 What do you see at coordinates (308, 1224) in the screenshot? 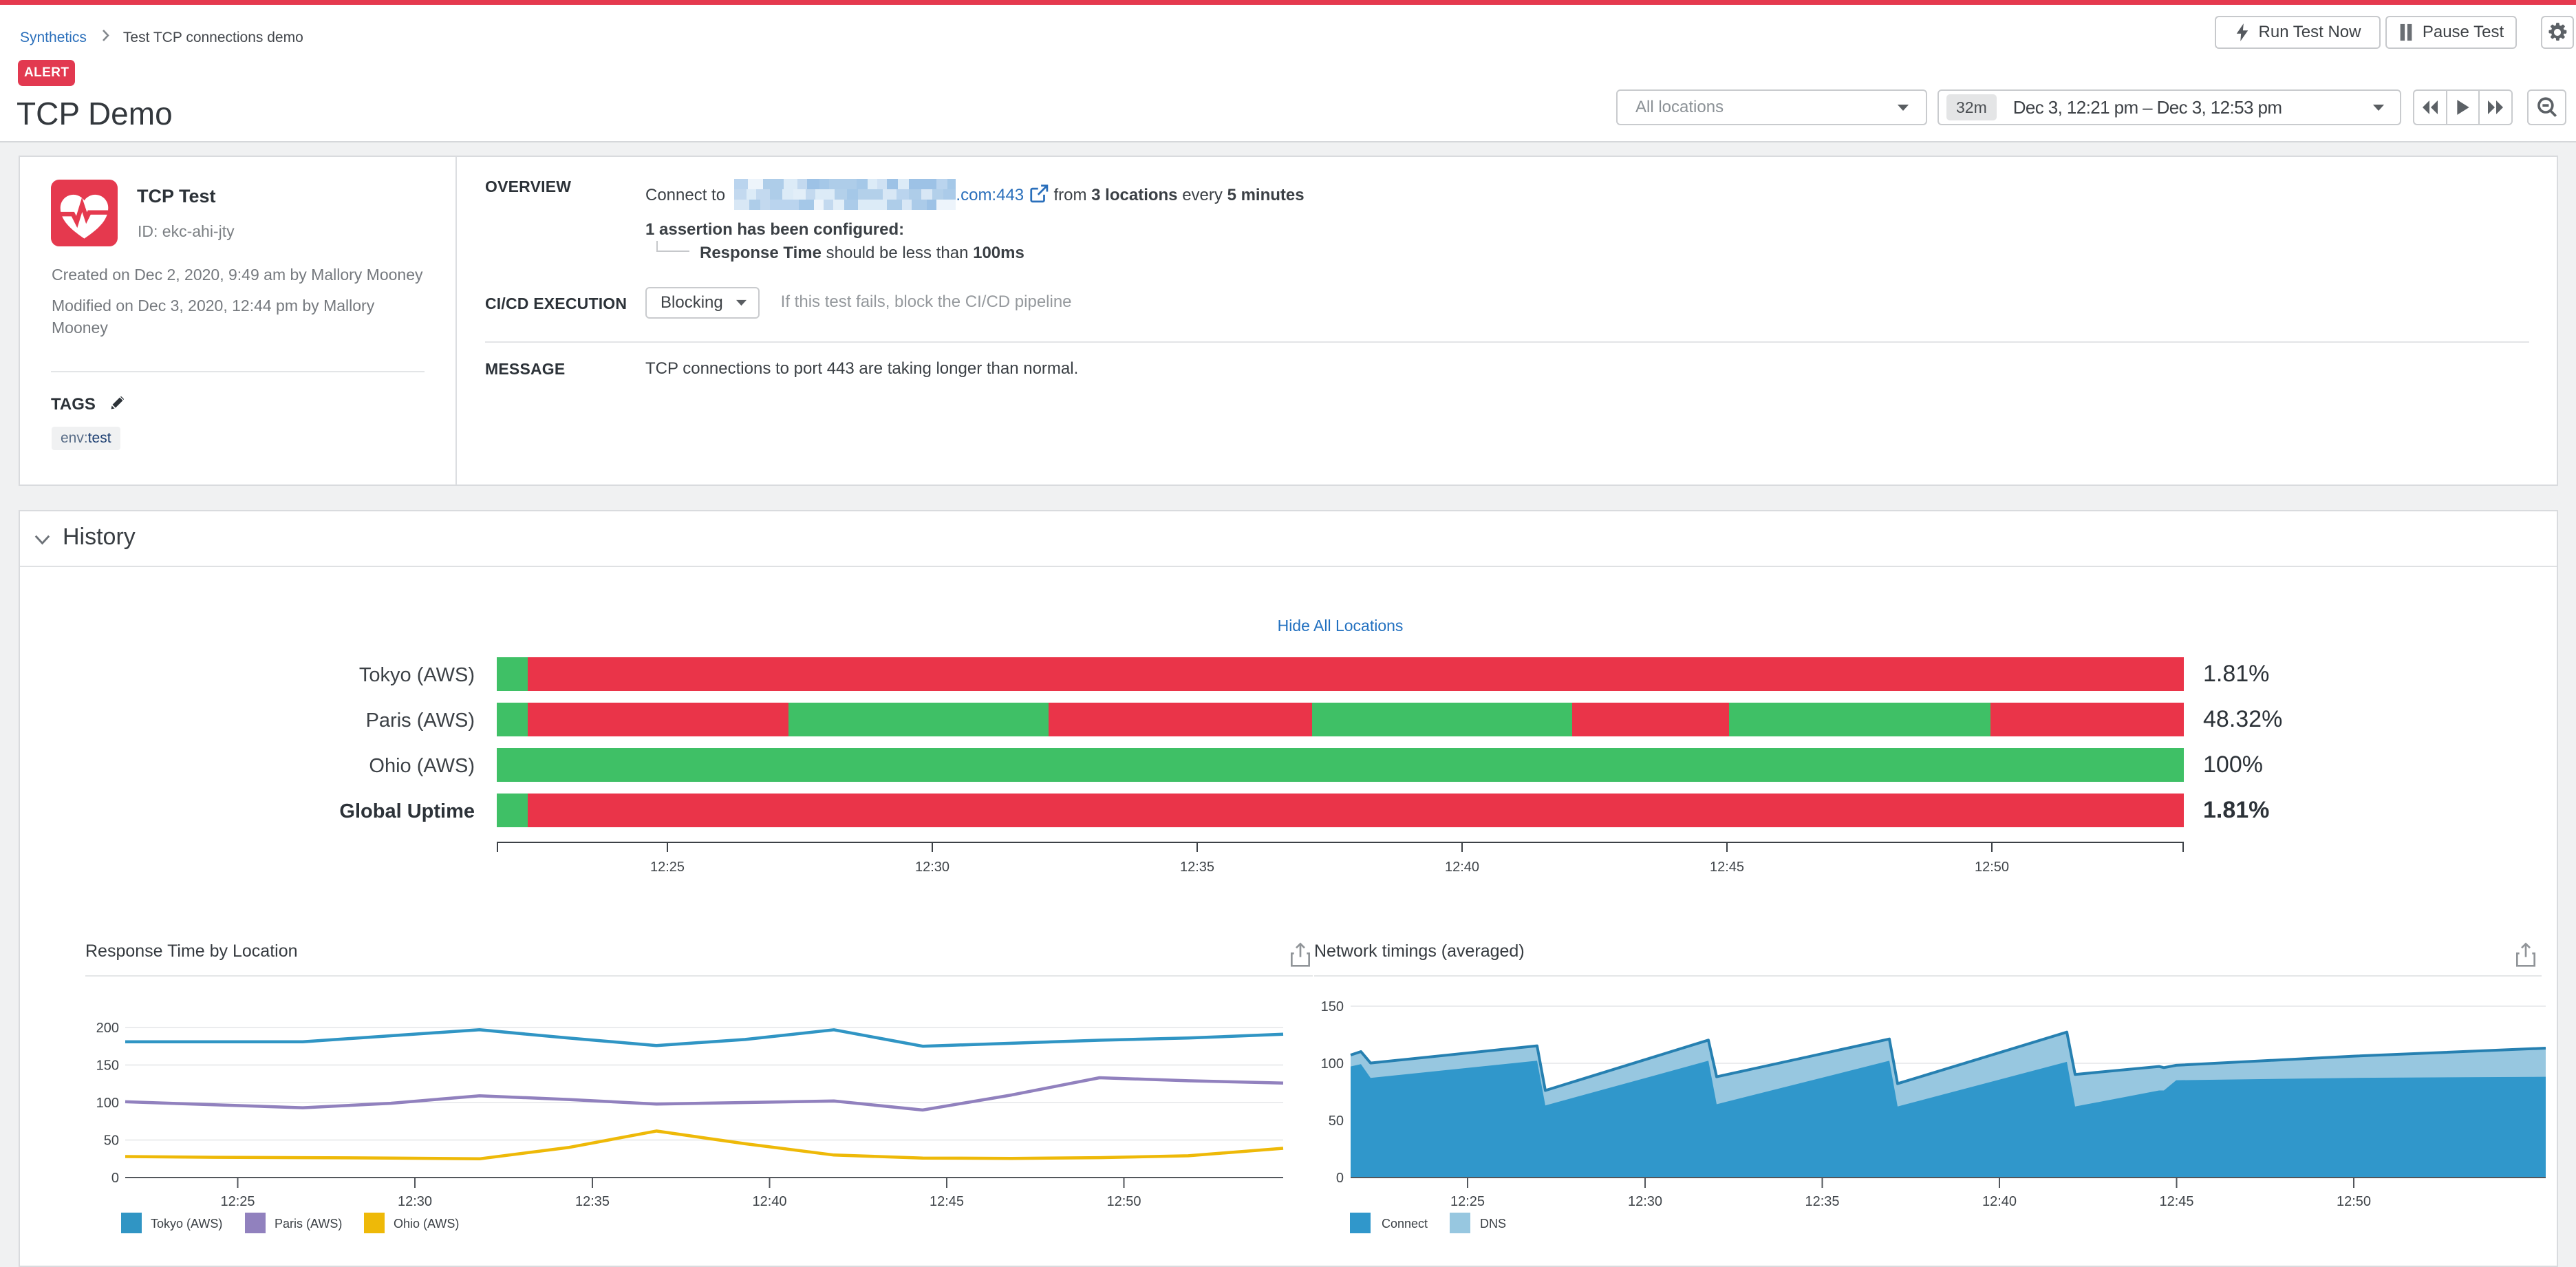
I see `svg-text: Paris (AWS)` at bounding box center [308, 1224].